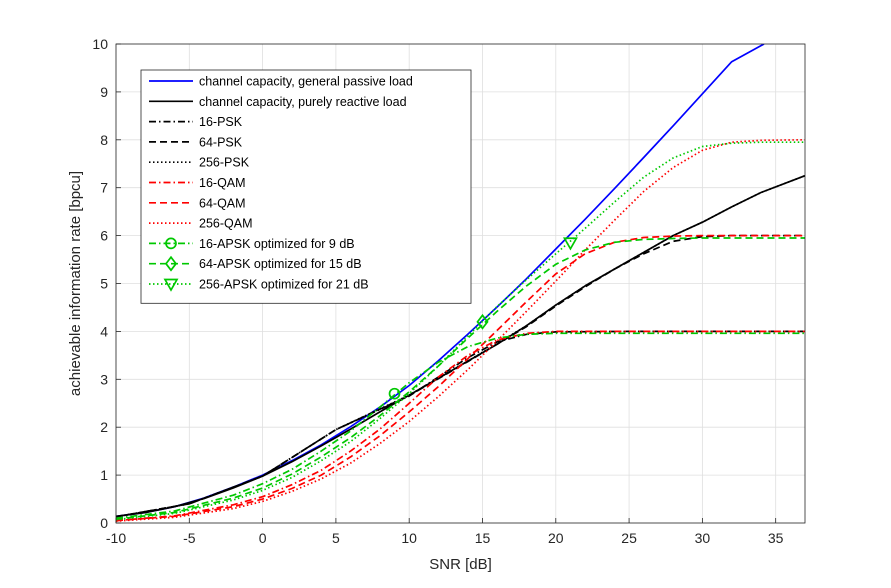  Describe the element at coordinates (104, 379) in the screenshot. I see `y-tick-label: 3` at that location.